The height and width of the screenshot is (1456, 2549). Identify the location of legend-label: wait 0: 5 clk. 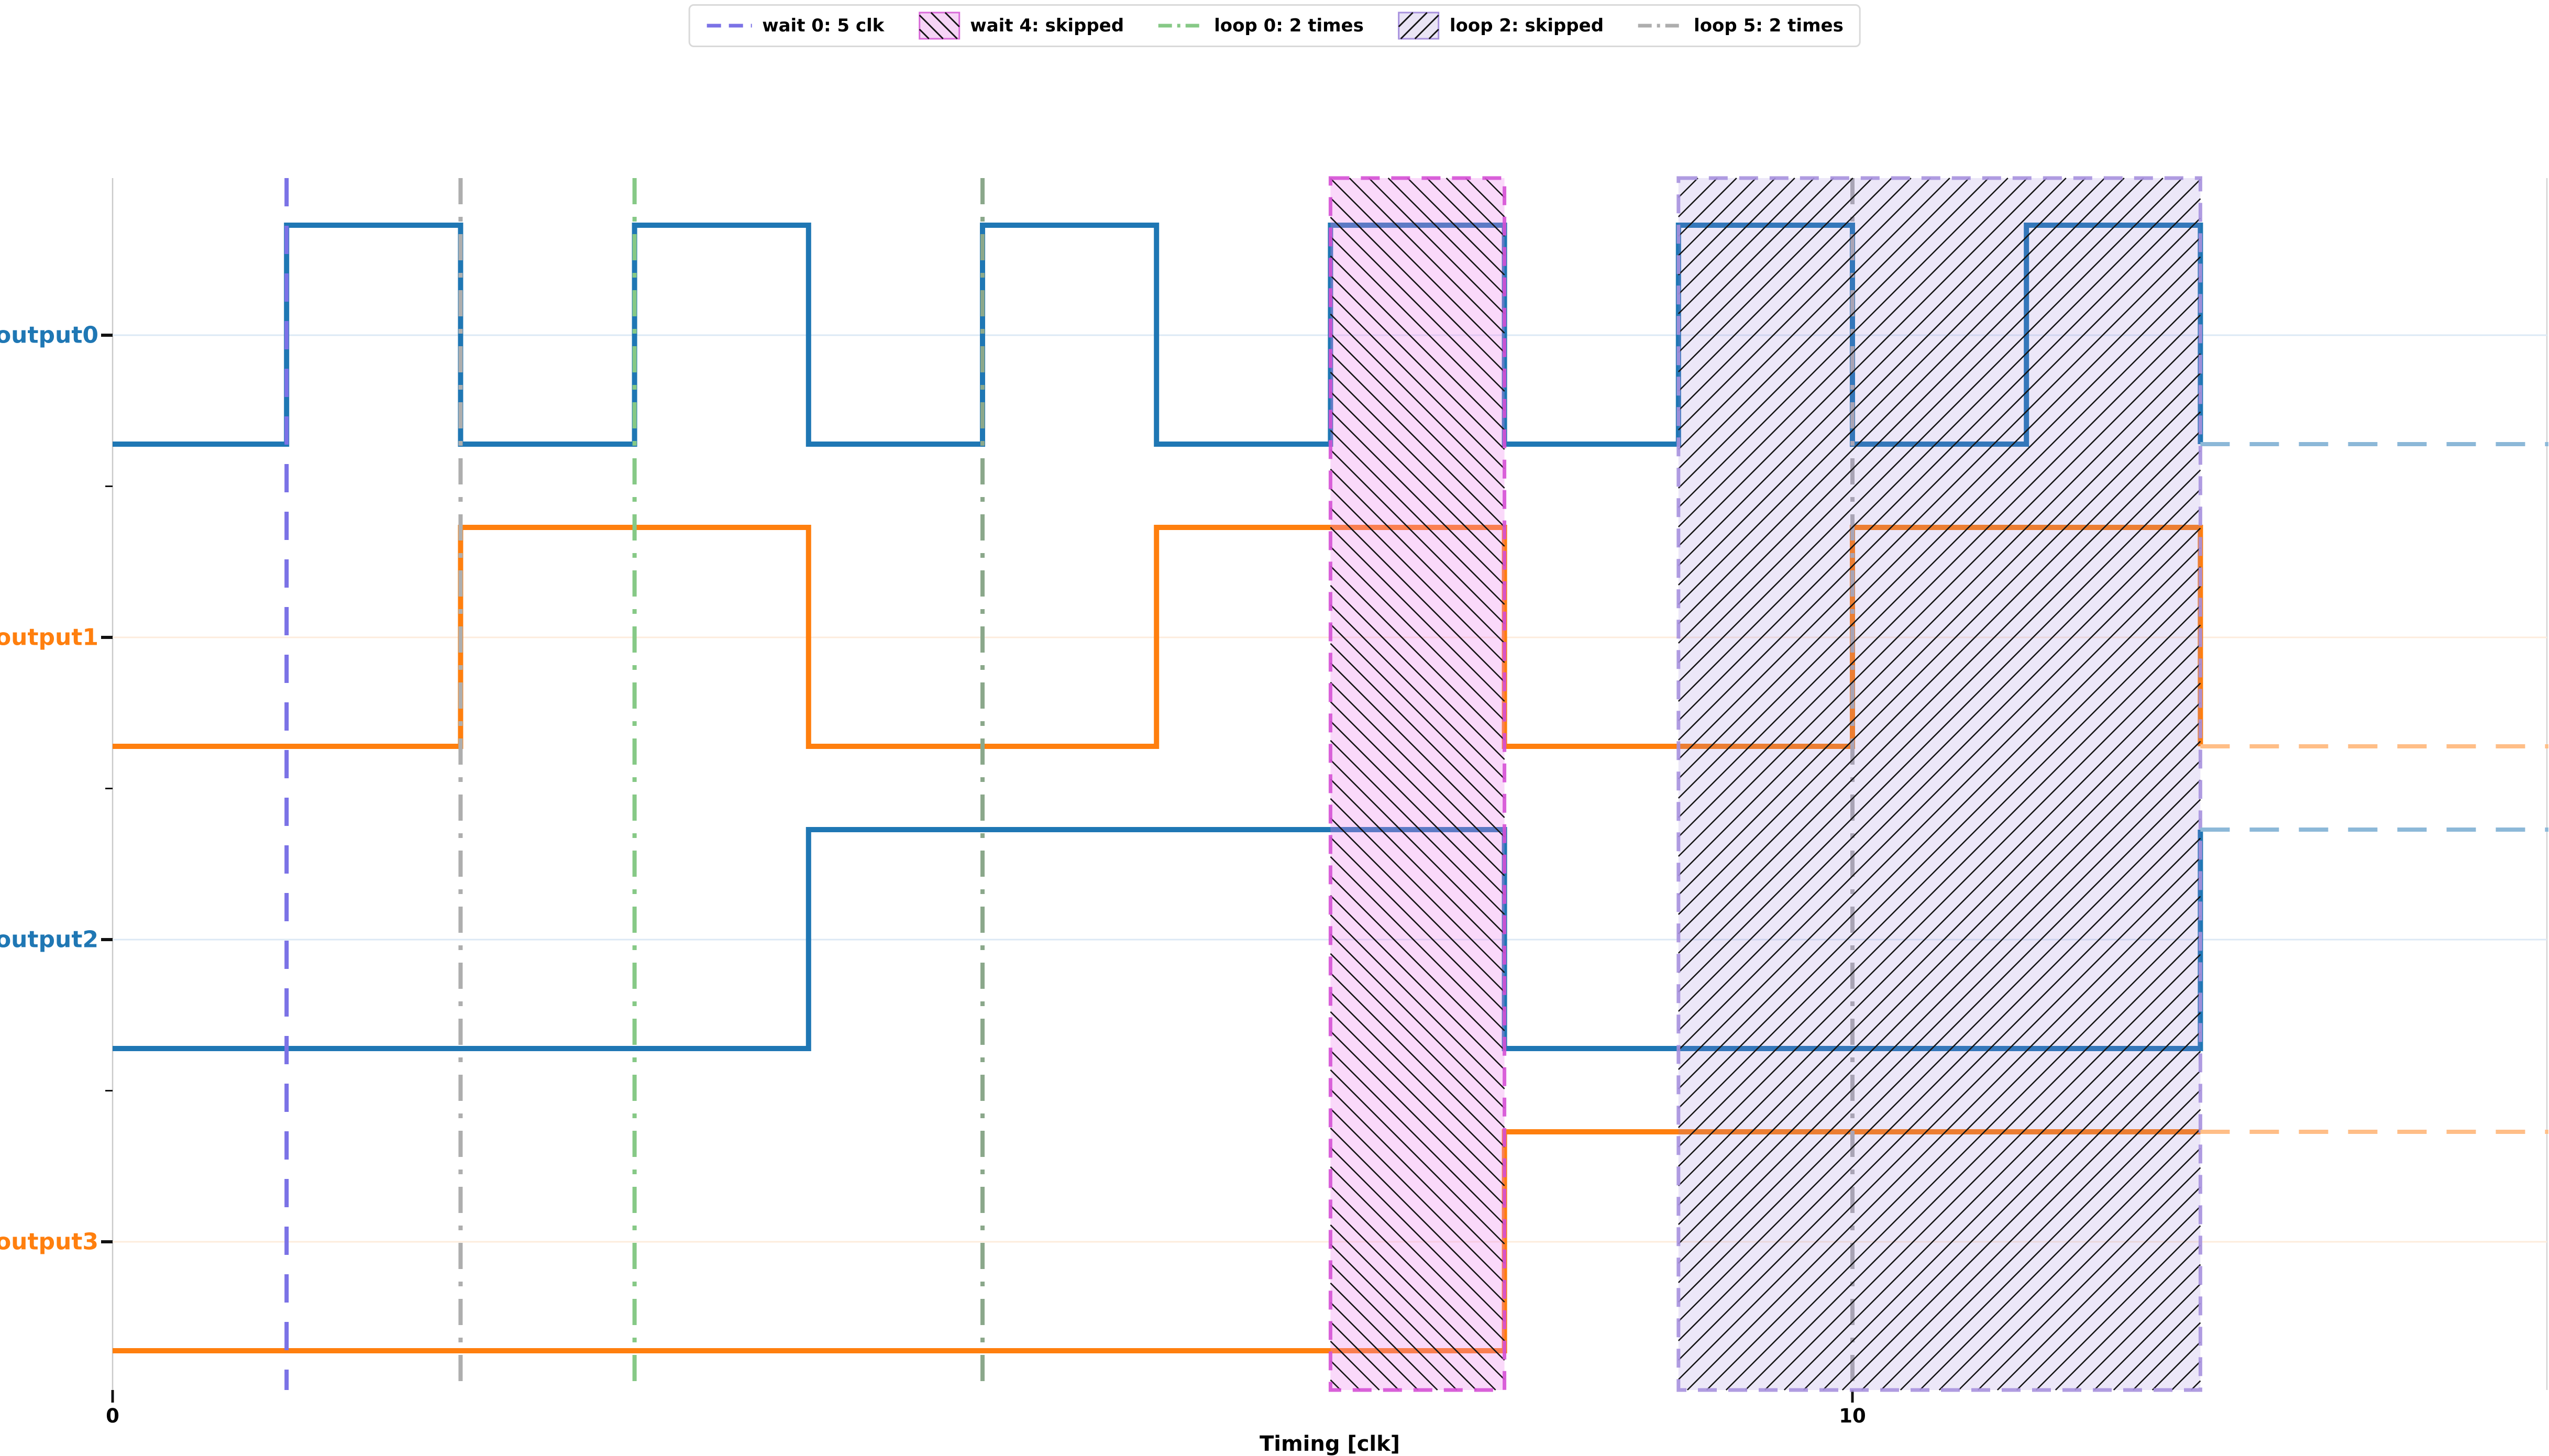
(823, 26).